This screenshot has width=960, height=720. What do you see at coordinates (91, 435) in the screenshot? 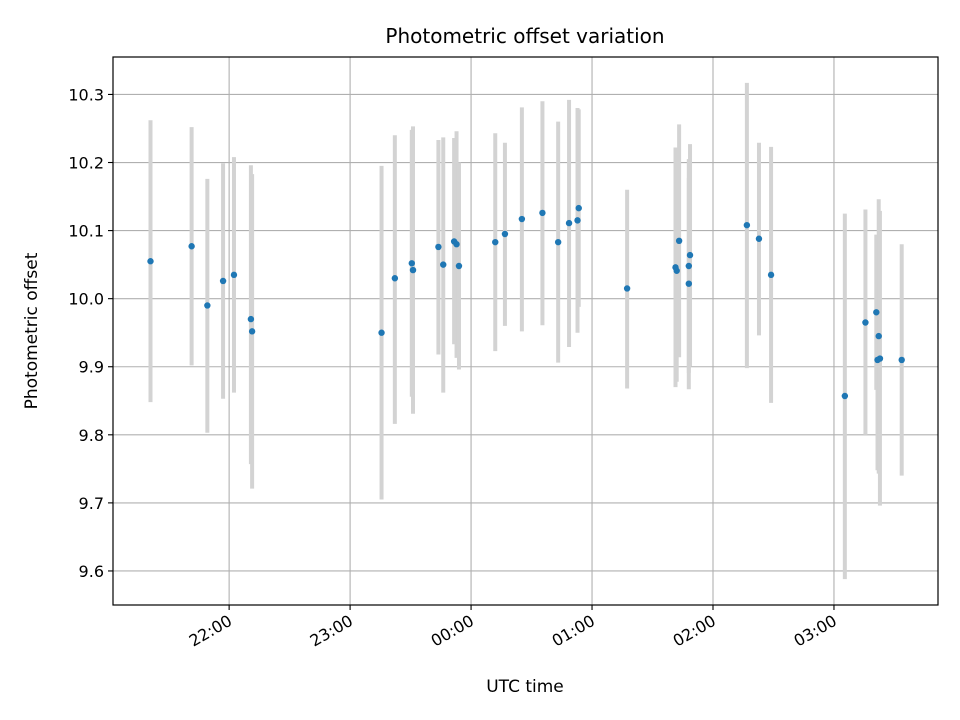
I see `y-tick-label: 9.8` at bounding box center [91, 435].